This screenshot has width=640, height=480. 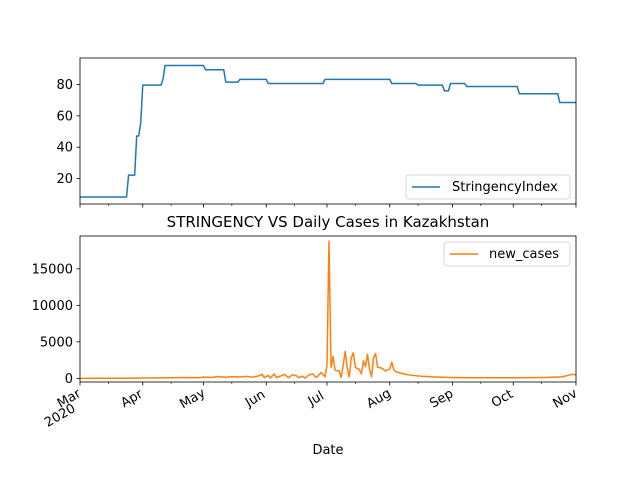 What do you see at coordinates (64, 85) in the screenshot?
I see `y-tick-label: 80` at bounding box center [64, 85].